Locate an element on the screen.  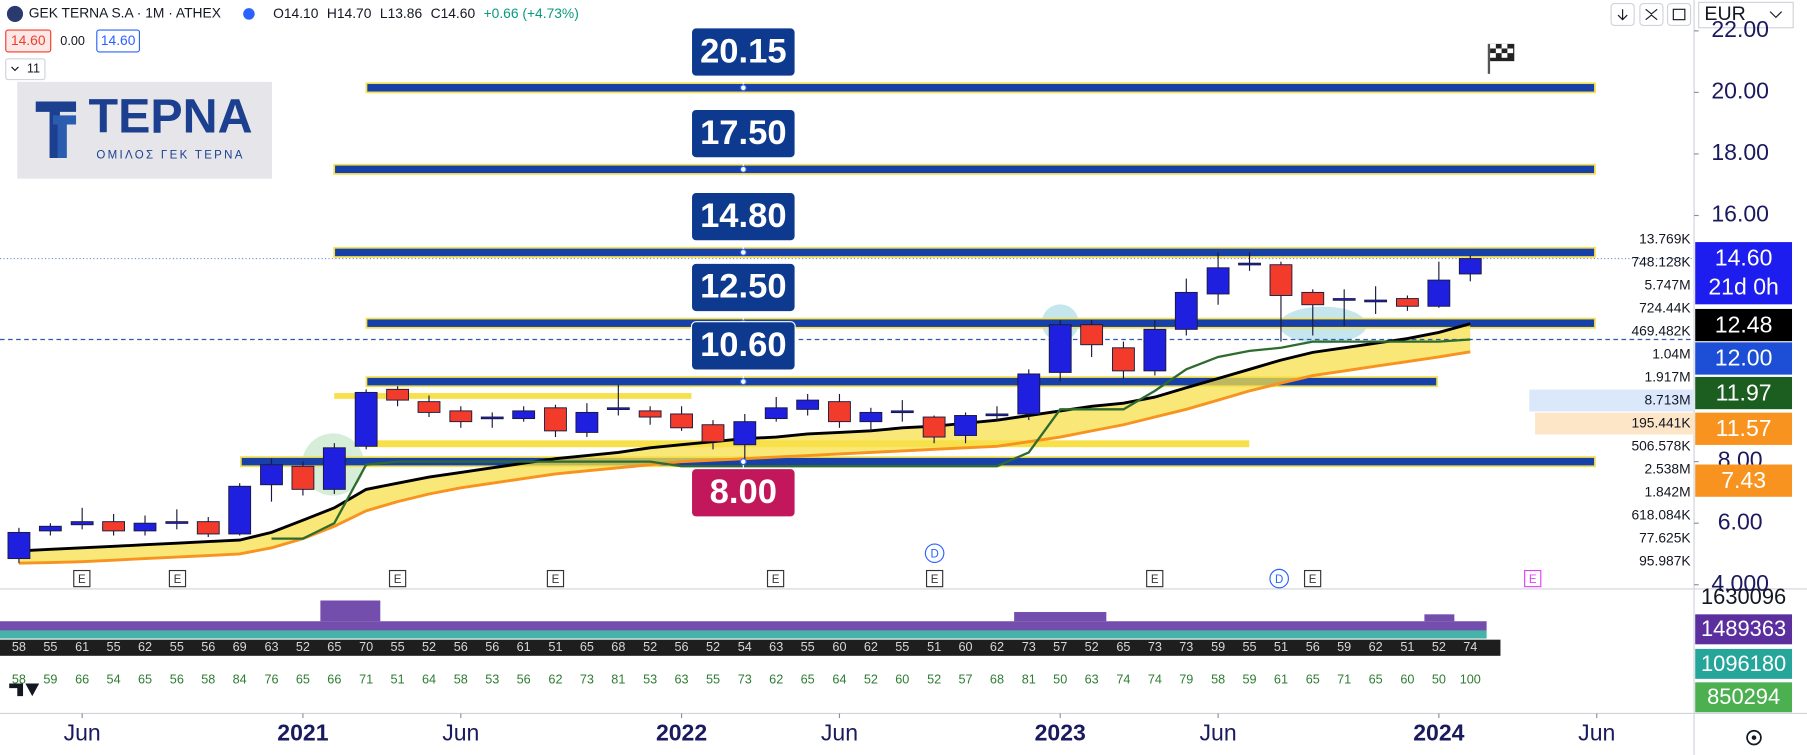
bid-box is located at coordinates (28, 41).